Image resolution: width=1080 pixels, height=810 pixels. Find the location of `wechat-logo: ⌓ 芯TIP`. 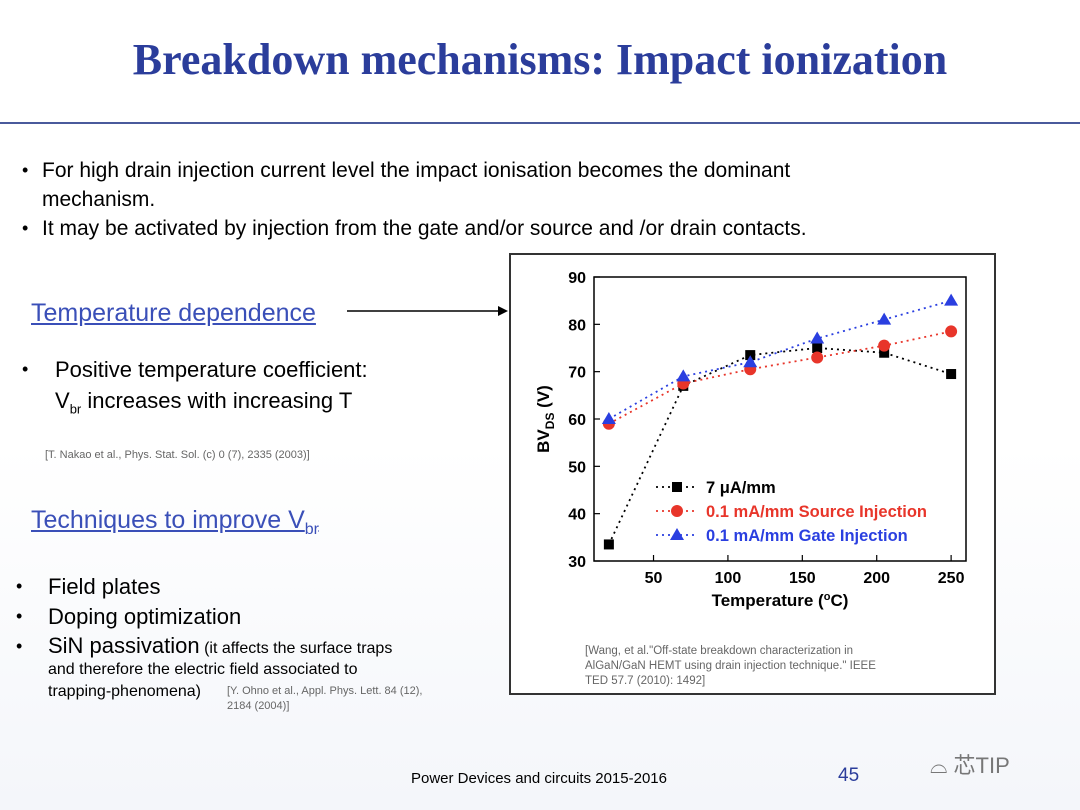

wechat-logo: ⌓ 芯TIP is located at coordinates (970, 764).